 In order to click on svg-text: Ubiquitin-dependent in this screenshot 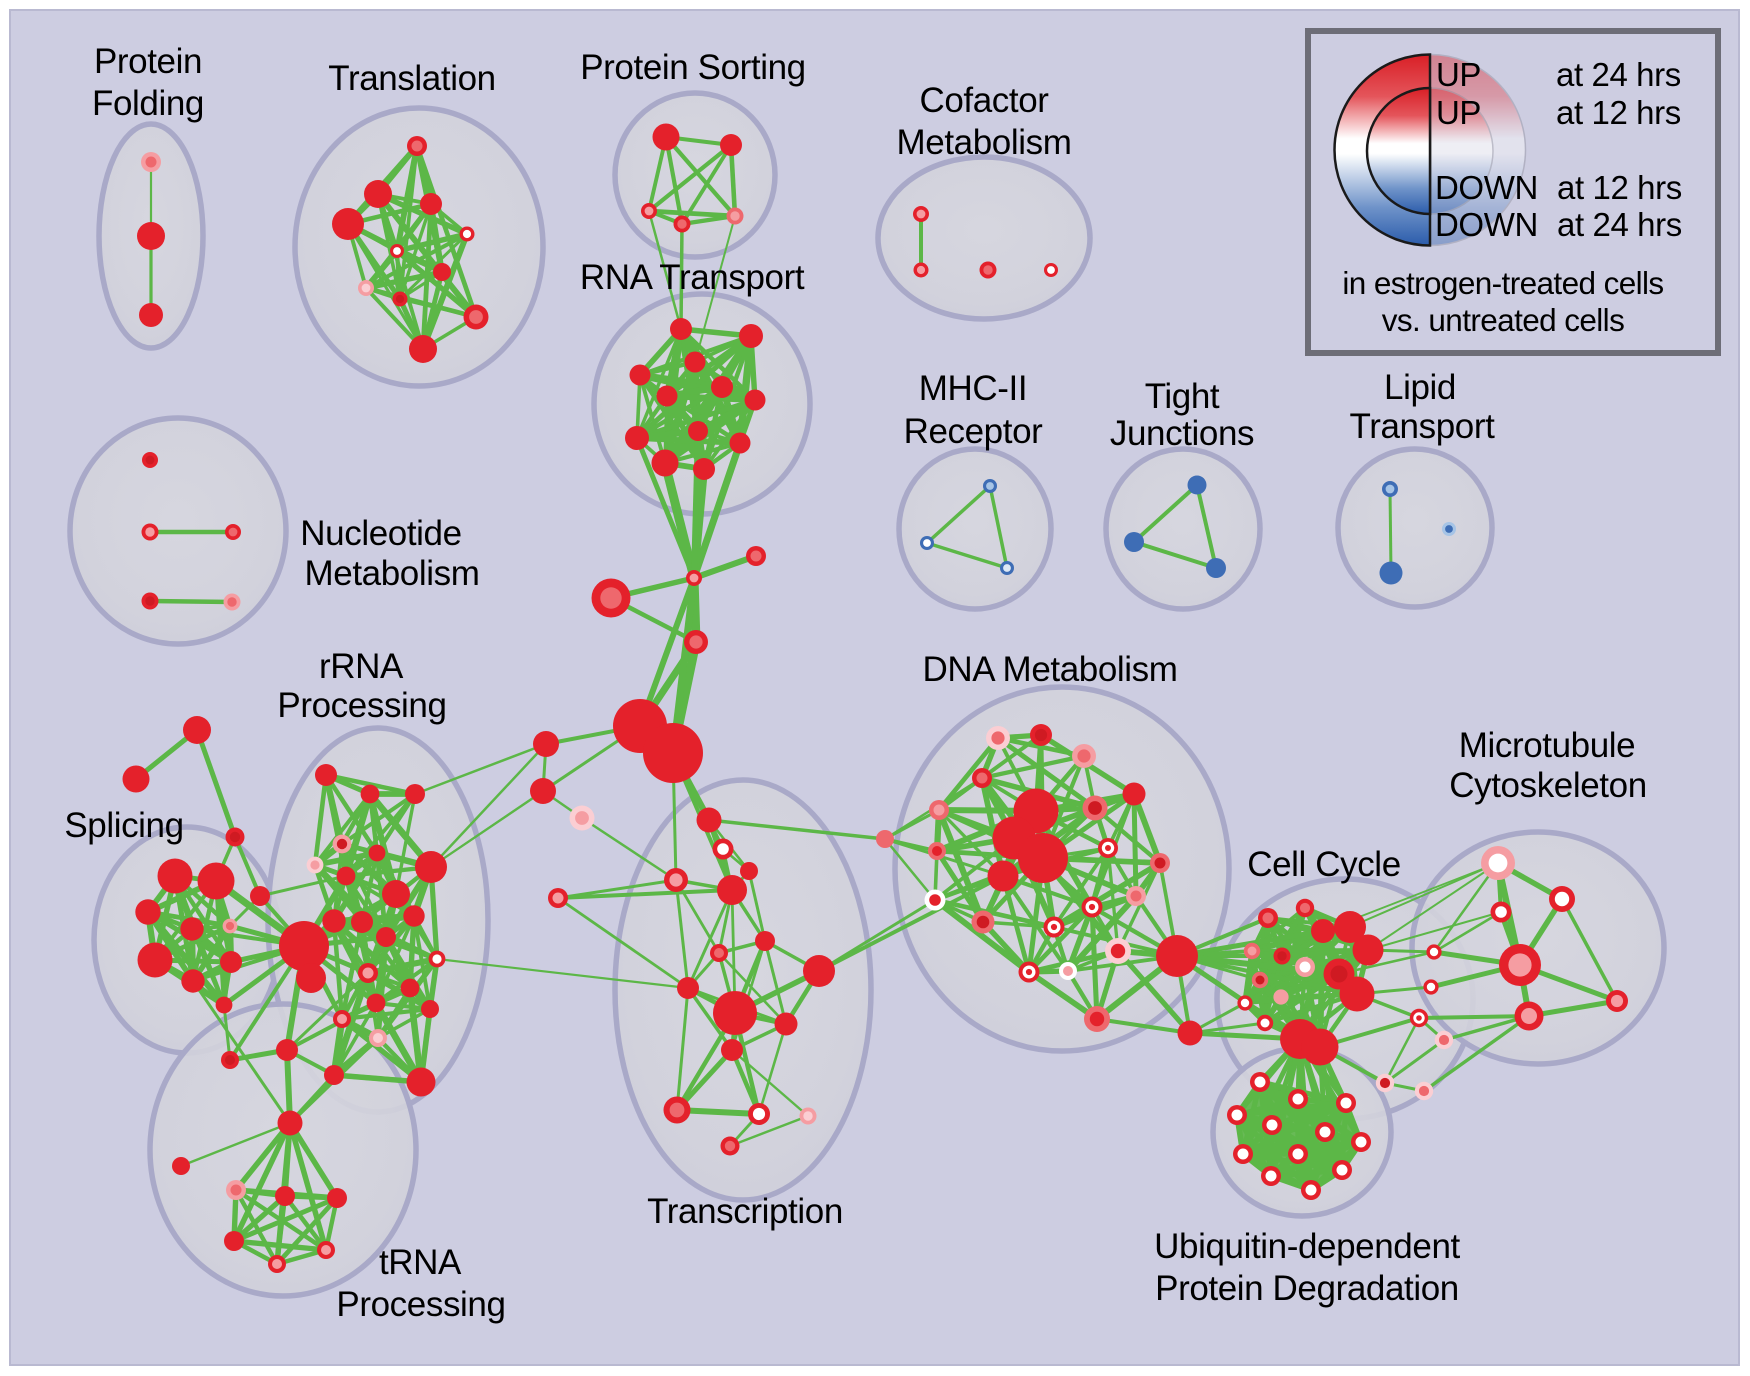, I will do `click(1307, 1246)`.